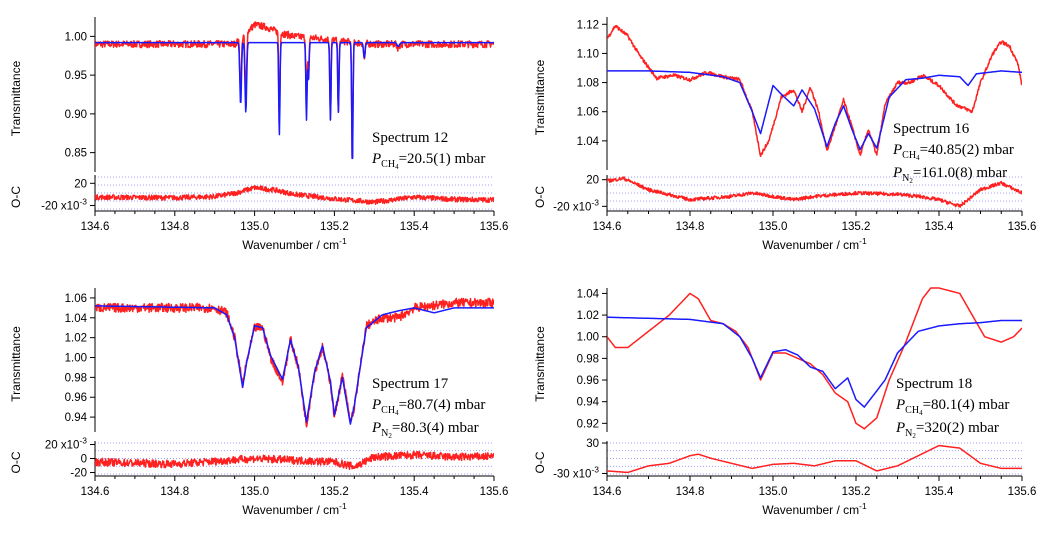  I want to click on residual-tick-label: 20 x10⁻³, so click(66, 444).